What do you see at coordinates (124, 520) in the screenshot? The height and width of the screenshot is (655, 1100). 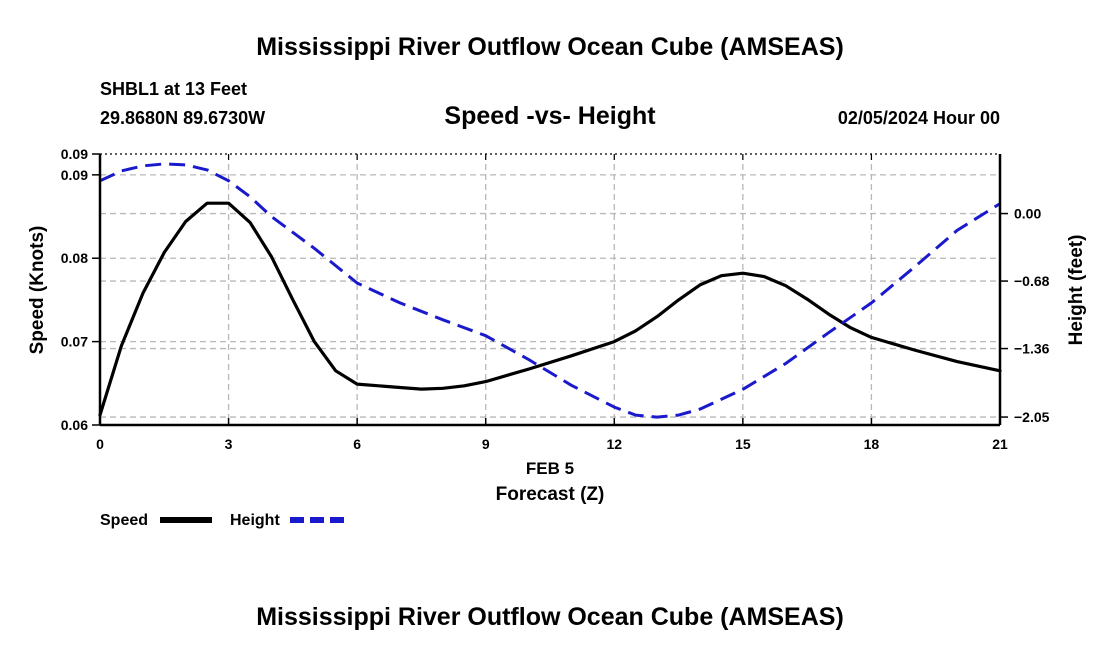 I see `legend-label-speed: Speed` at bounding box center [124, 520].